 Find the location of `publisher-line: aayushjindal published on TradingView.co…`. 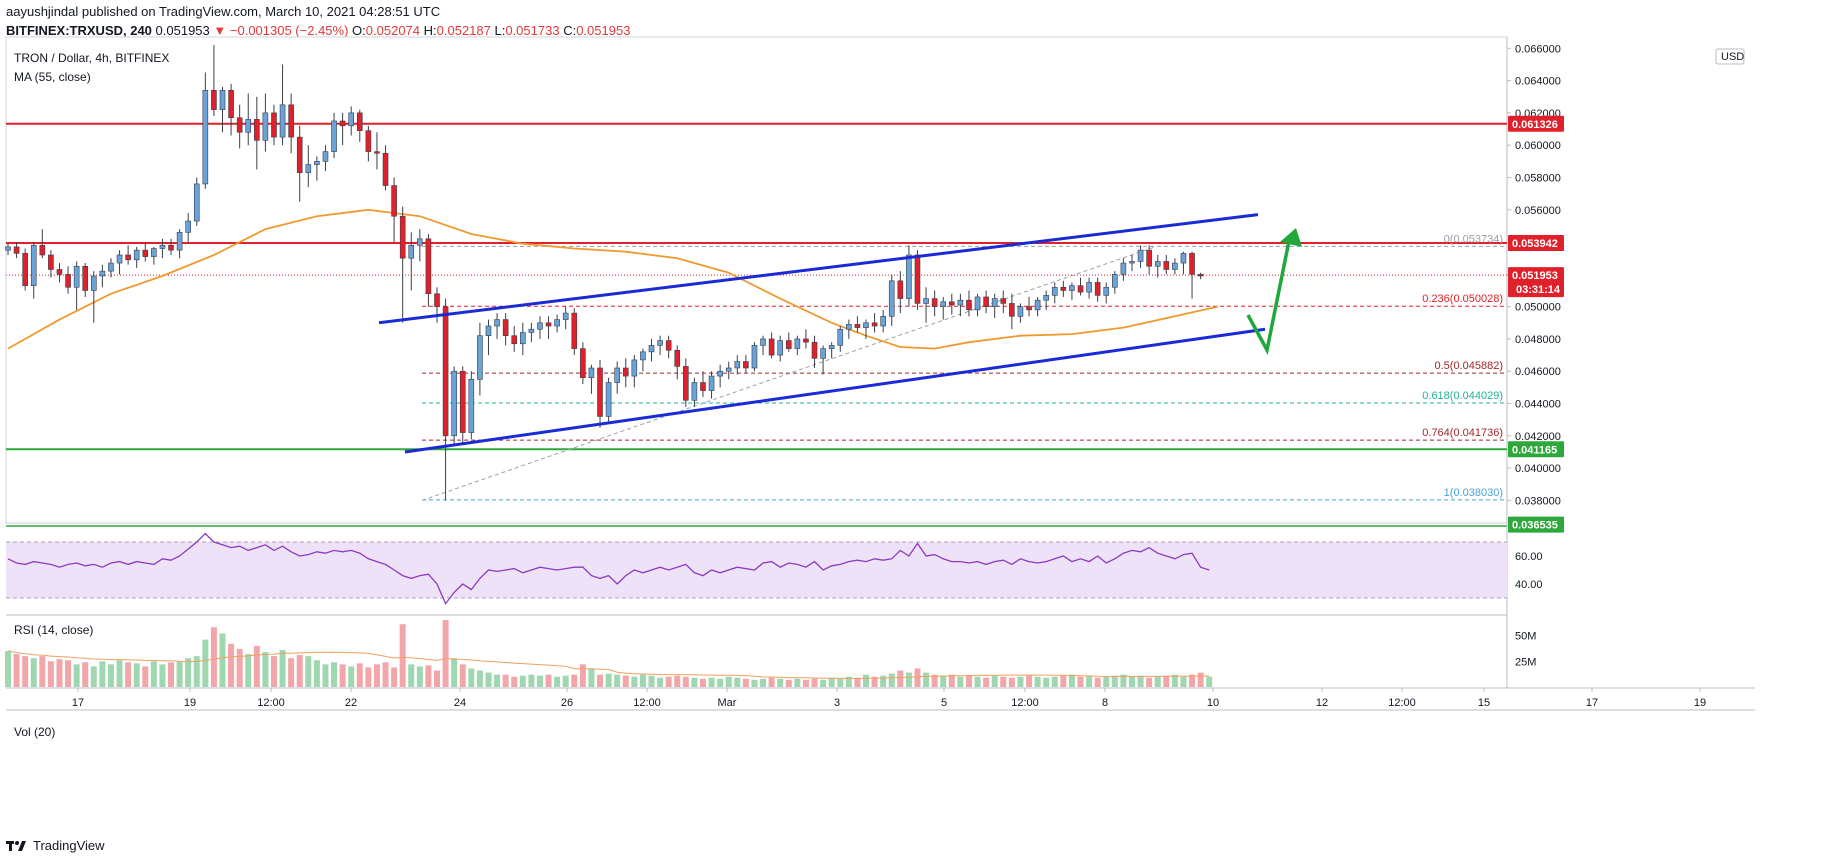

publisher-line: aayushjindal published on TradingView.co… is located at coordinates (318, 11).